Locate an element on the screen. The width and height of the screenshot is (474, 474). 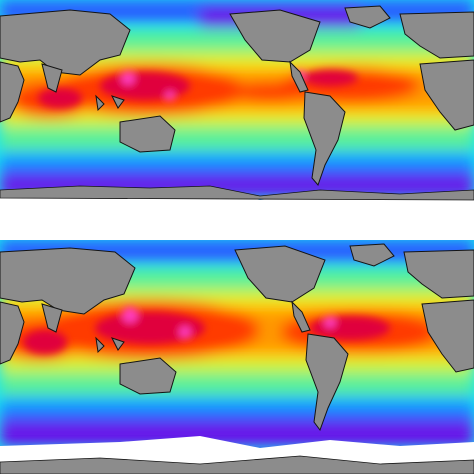
panel-divider is located at coordinates (237, 233).